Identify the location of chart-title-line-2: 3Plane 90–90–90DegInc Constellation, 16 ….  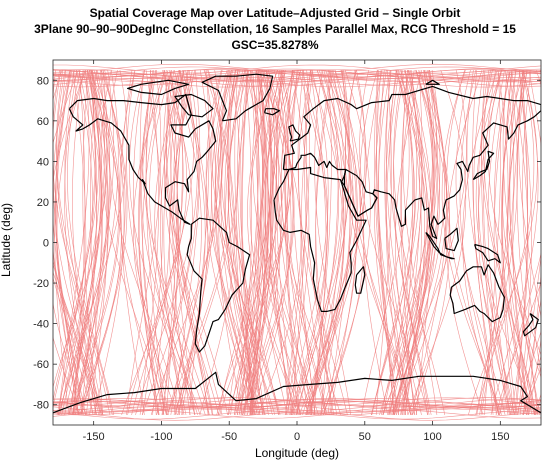
(275, 29).